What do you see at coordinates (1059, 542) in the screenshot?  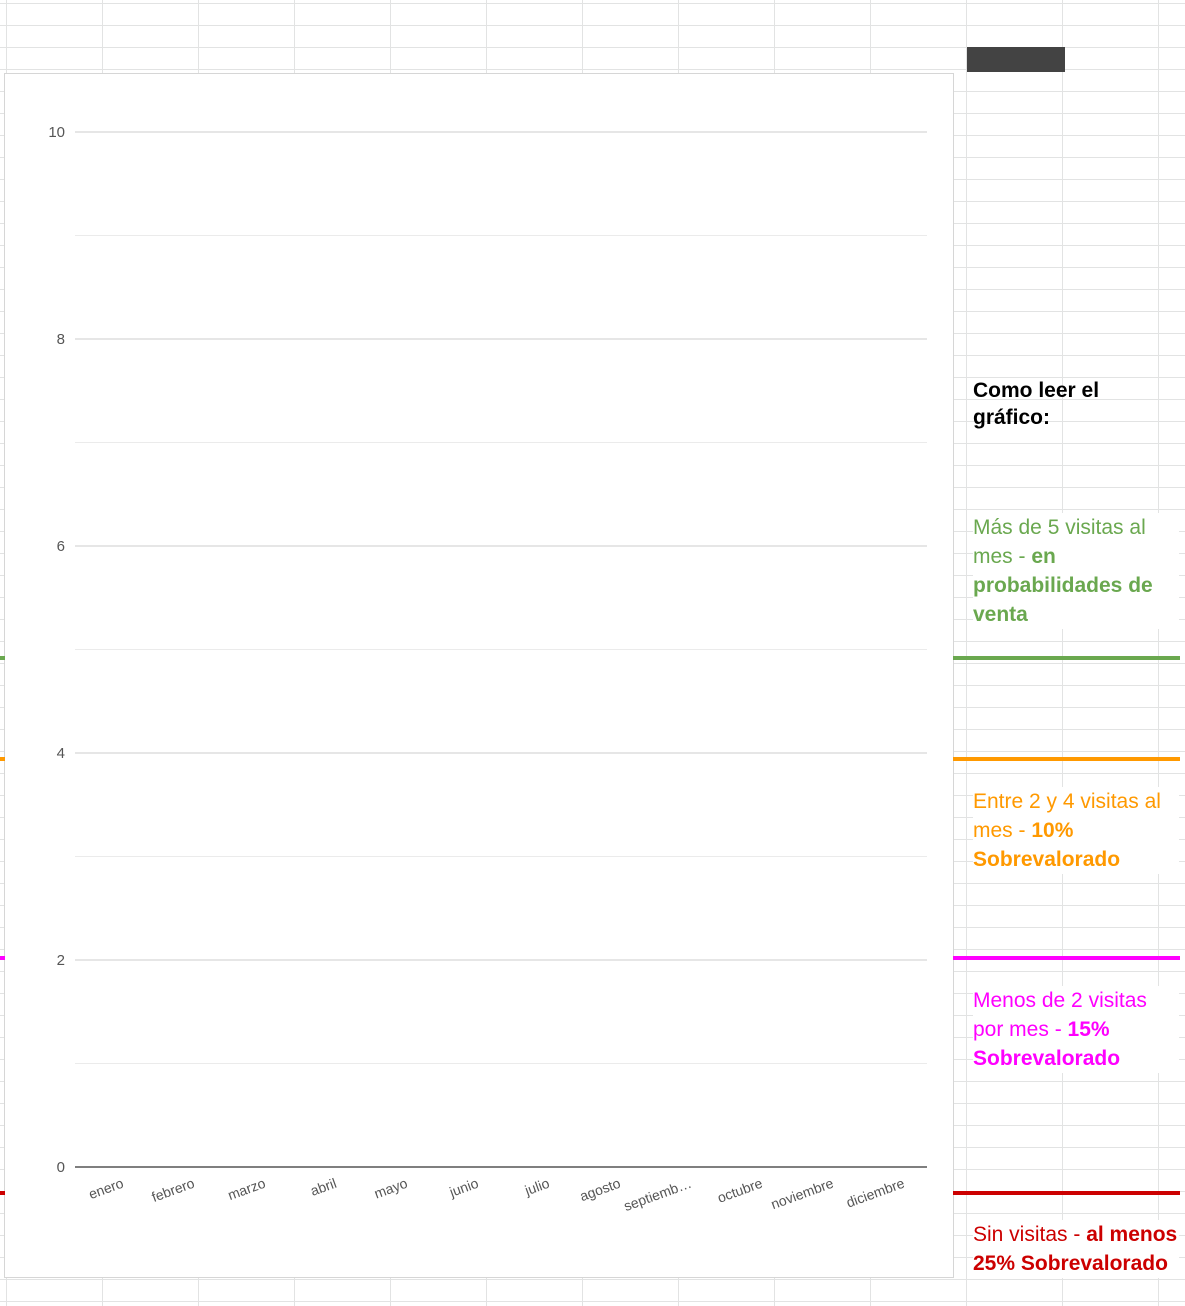 I see `legend-note-green-text: Más de 5 visitas al mes -` at bounding box center [1059, 542].